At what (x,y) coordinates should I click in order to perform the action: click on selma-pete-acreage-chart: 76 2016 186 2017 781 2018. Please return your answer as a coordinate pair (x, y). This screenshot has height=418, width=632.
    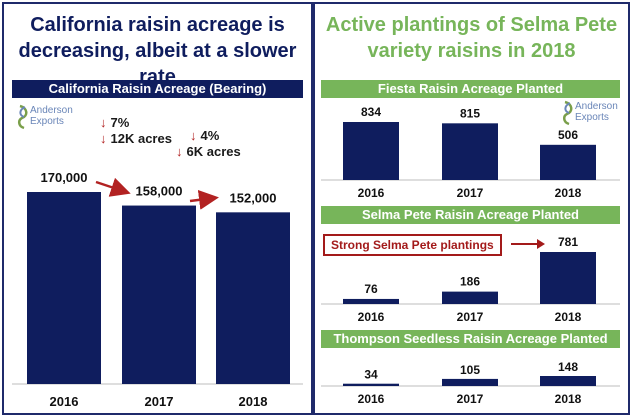
    Looking at the image, I should click on (470, 279).